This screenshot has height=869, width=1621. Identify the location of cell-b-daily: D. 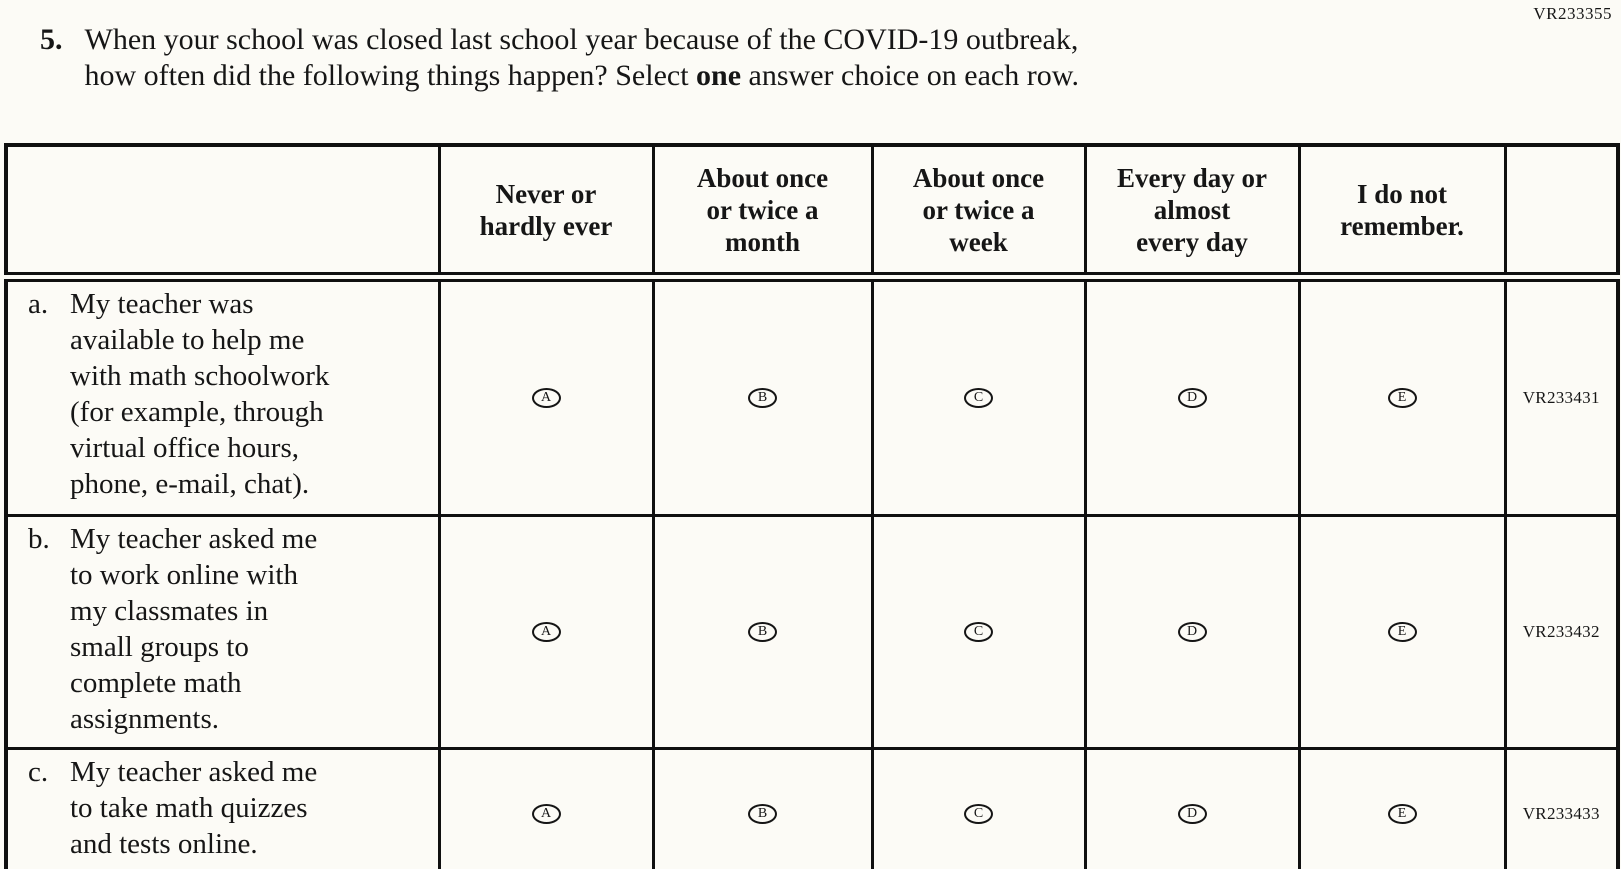
(1192, 632).